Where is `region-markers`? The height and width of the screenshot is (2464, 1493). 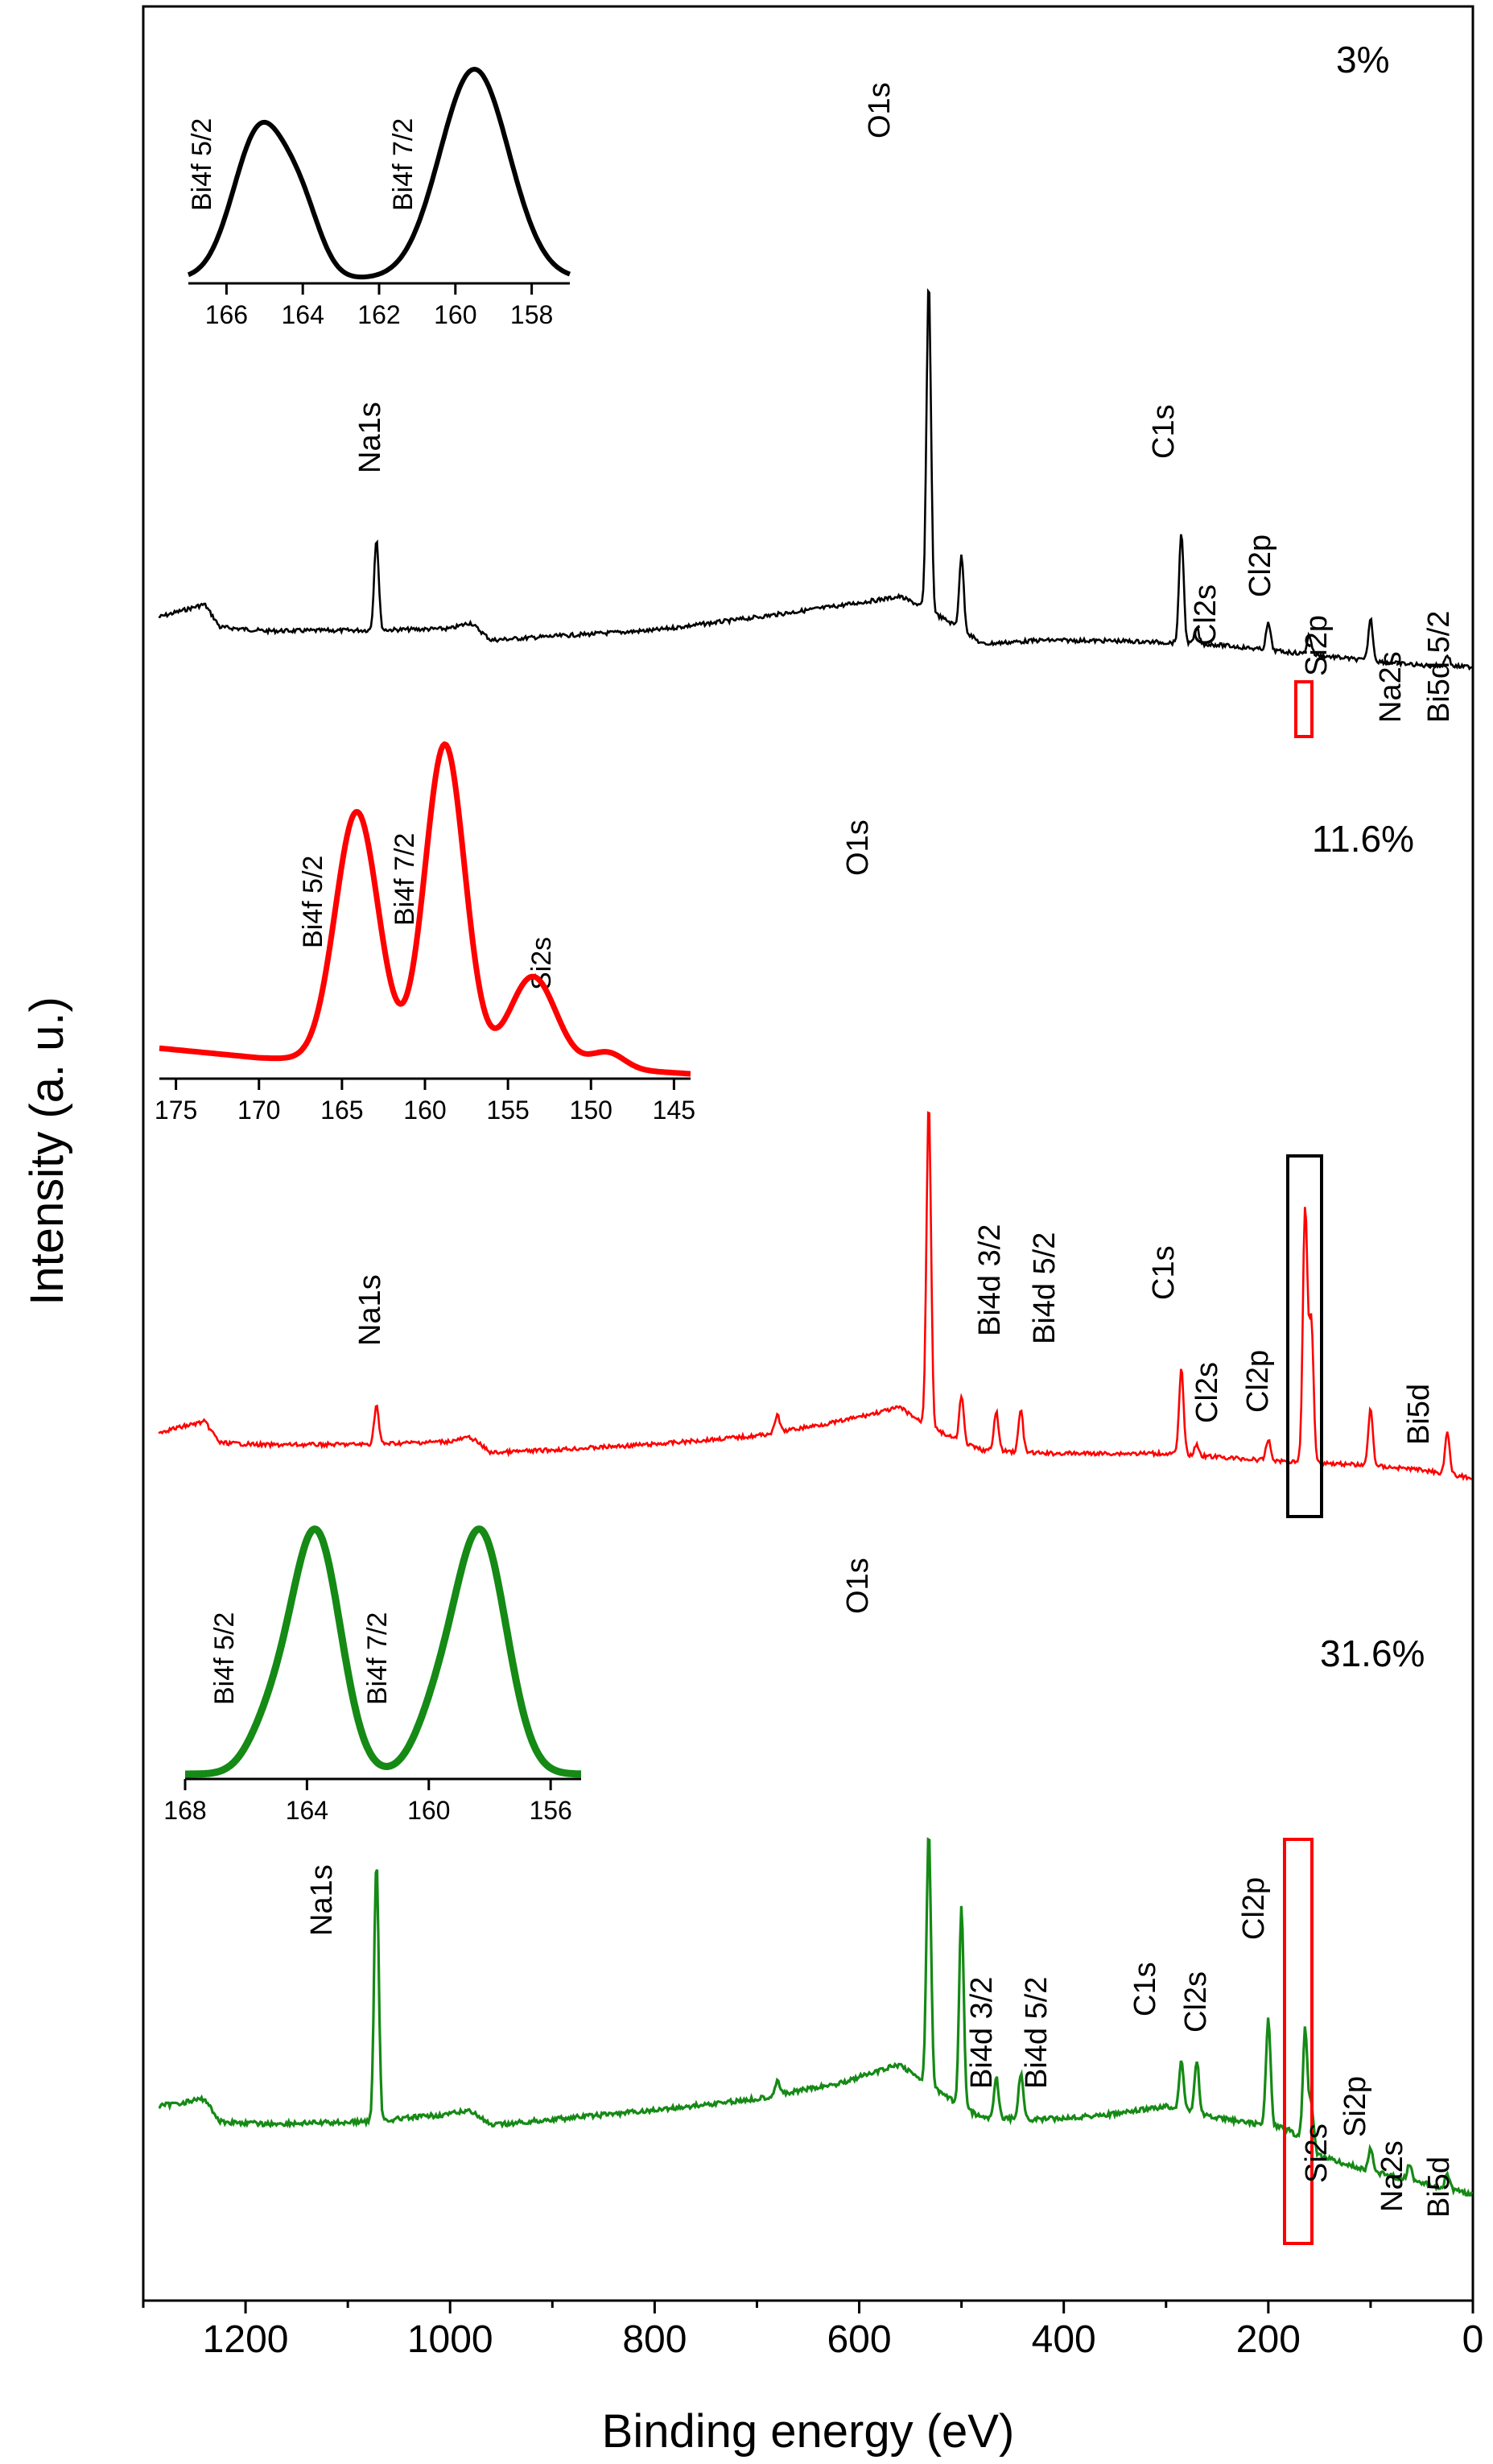 region-markers is located at coordinates (1303, 1462).